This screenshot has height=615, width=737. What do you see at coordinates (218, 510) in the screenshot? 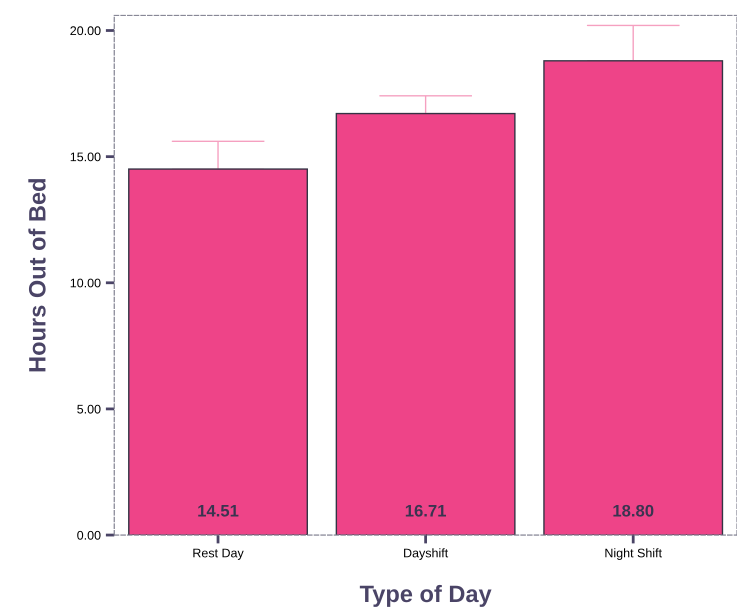
I see `data-label: 14.51` at bounding box center [218, 510].